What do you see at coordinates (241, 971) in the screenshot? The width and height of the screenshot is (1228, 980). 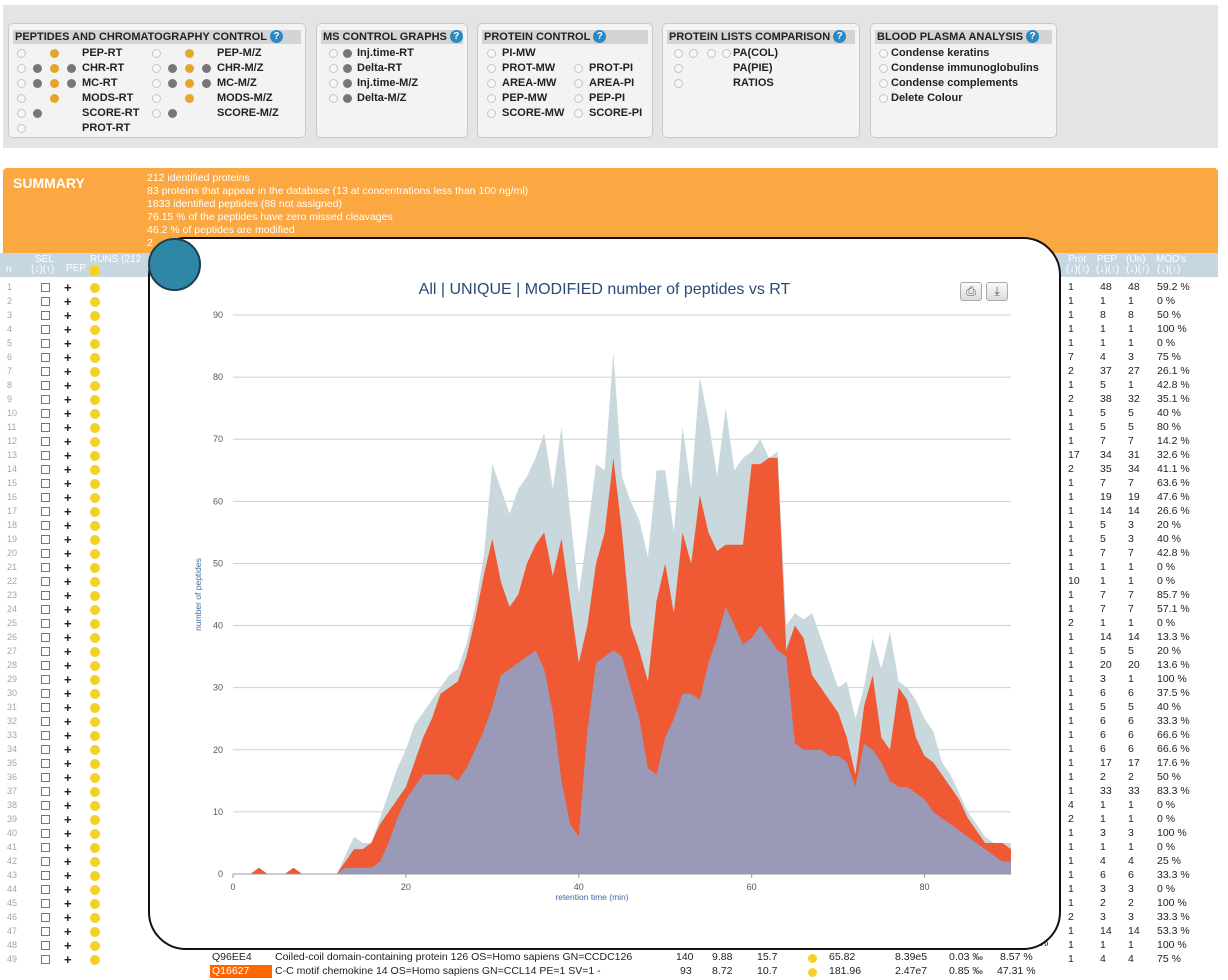 I see `accession-highlighted: Q16627` at bounding box center [241, 971].